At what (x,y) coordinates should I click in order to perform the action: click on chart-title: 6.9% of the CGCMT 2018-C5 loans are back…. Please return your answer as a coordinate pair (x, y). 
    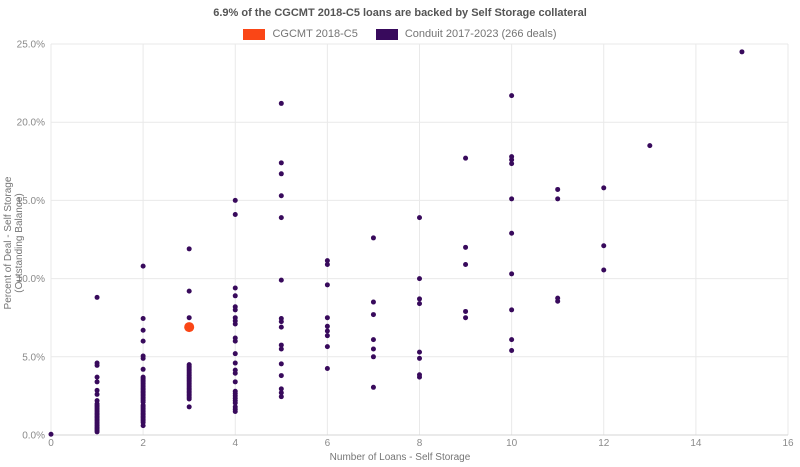
    Looking at the image, I should click on (400, 13).